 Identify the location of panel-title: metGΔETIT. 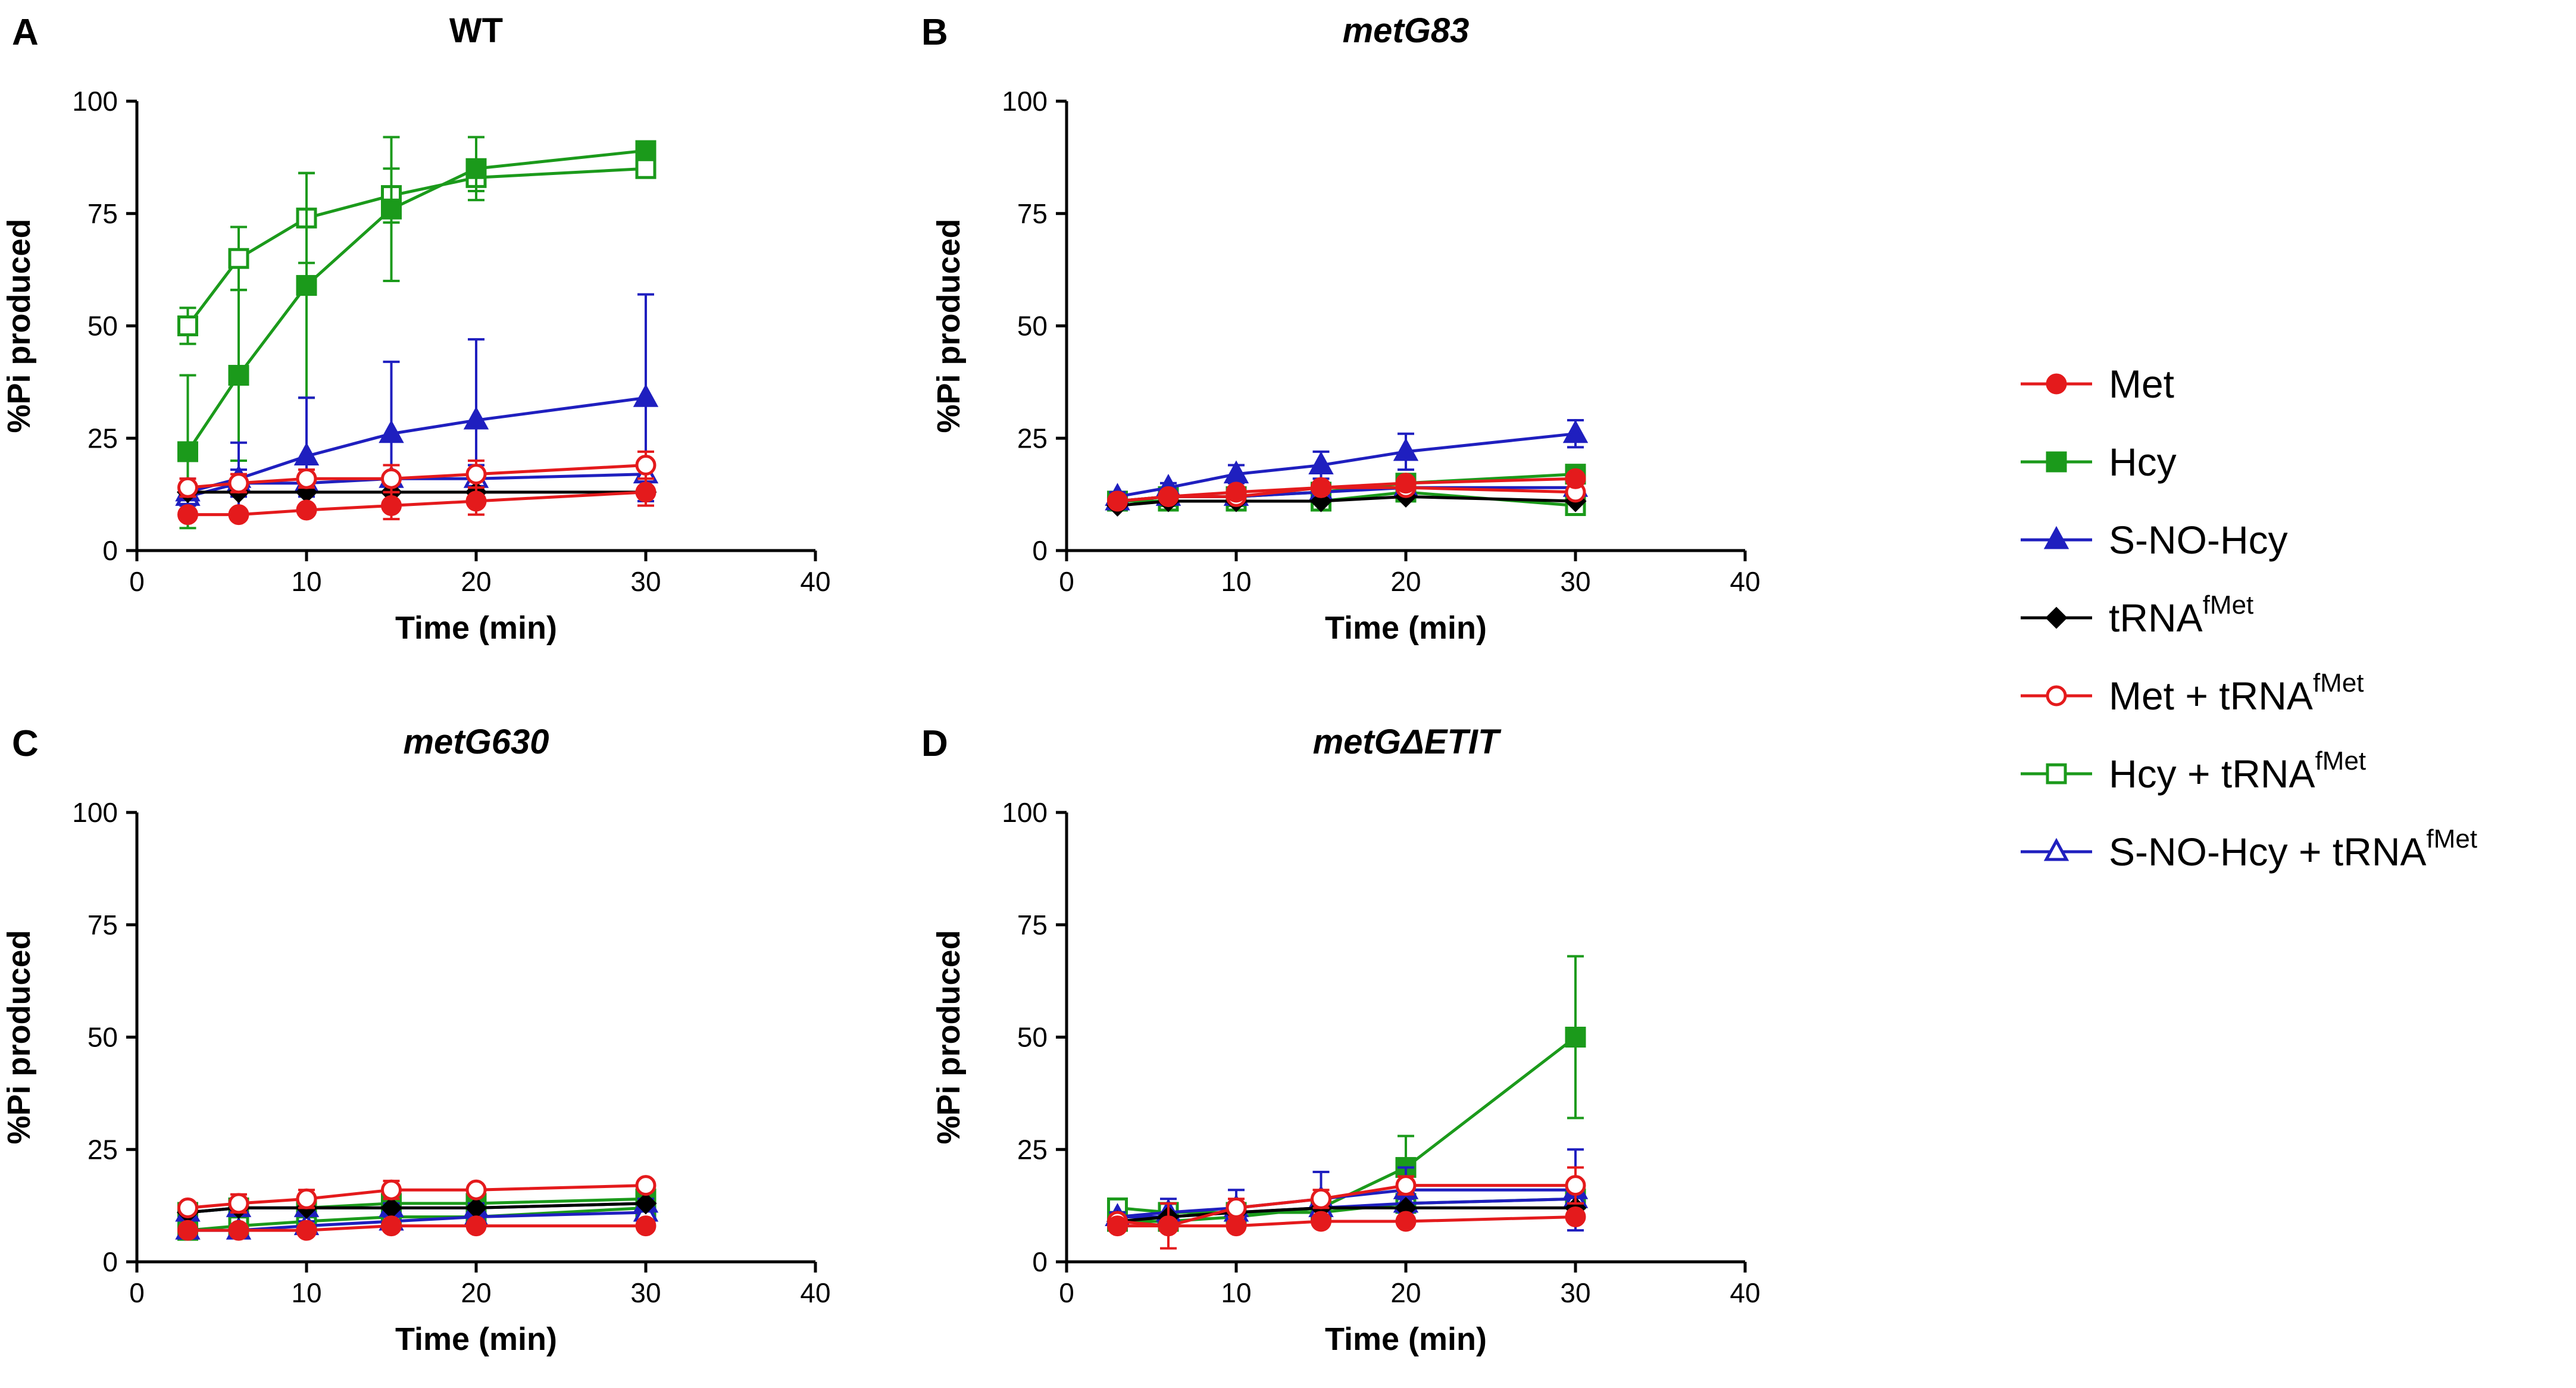
(1407, 742).